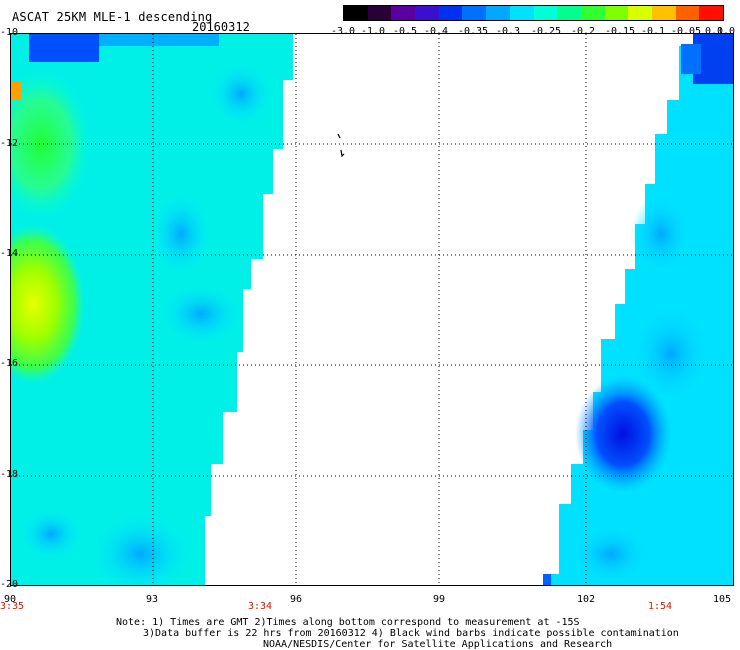  I want to click on color-scale-tick: 1.0, so click(726, 31).